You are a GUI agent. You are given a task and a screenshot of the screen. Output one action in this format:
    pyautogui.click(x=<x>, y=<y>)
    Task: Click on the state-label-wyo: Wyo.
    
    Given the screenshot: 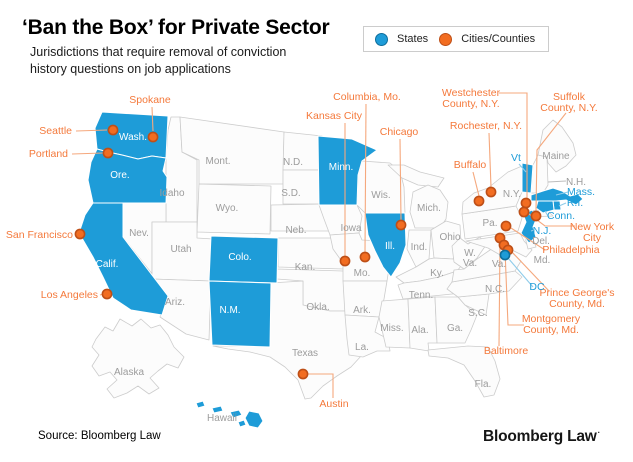 What is the action you would take?
    pyautogui.click(x=227, y=208)
    